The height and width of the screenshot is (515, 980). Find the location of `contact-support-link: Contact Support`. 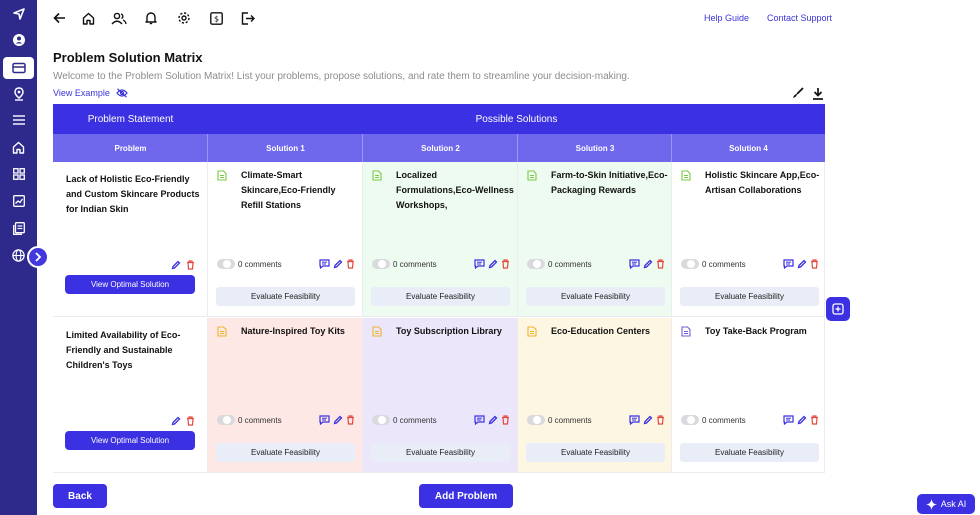

contact-support-link: Contact Support is located at coordinates (800, 18).